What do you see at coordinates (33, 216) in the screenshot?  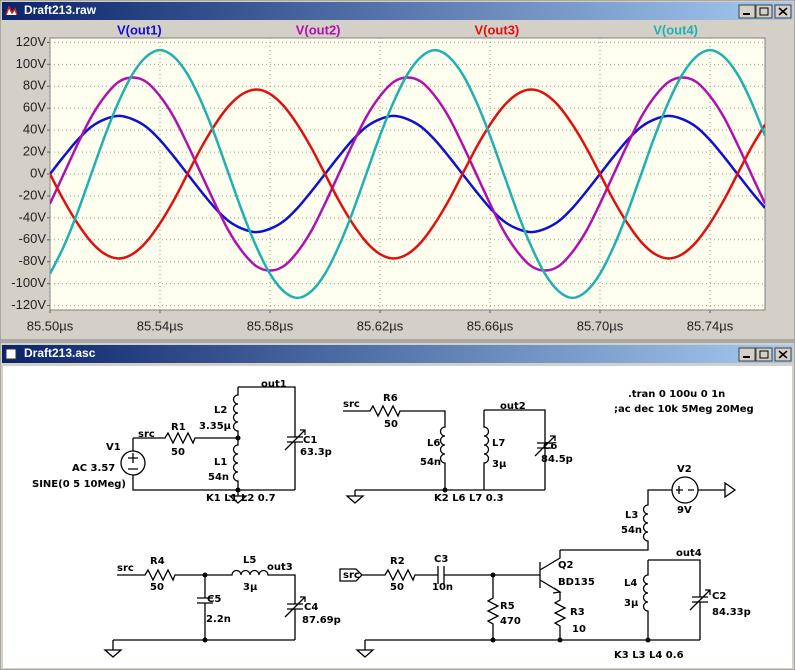 I see `y-tick-label: -40V` at bounding box center [33, 216].